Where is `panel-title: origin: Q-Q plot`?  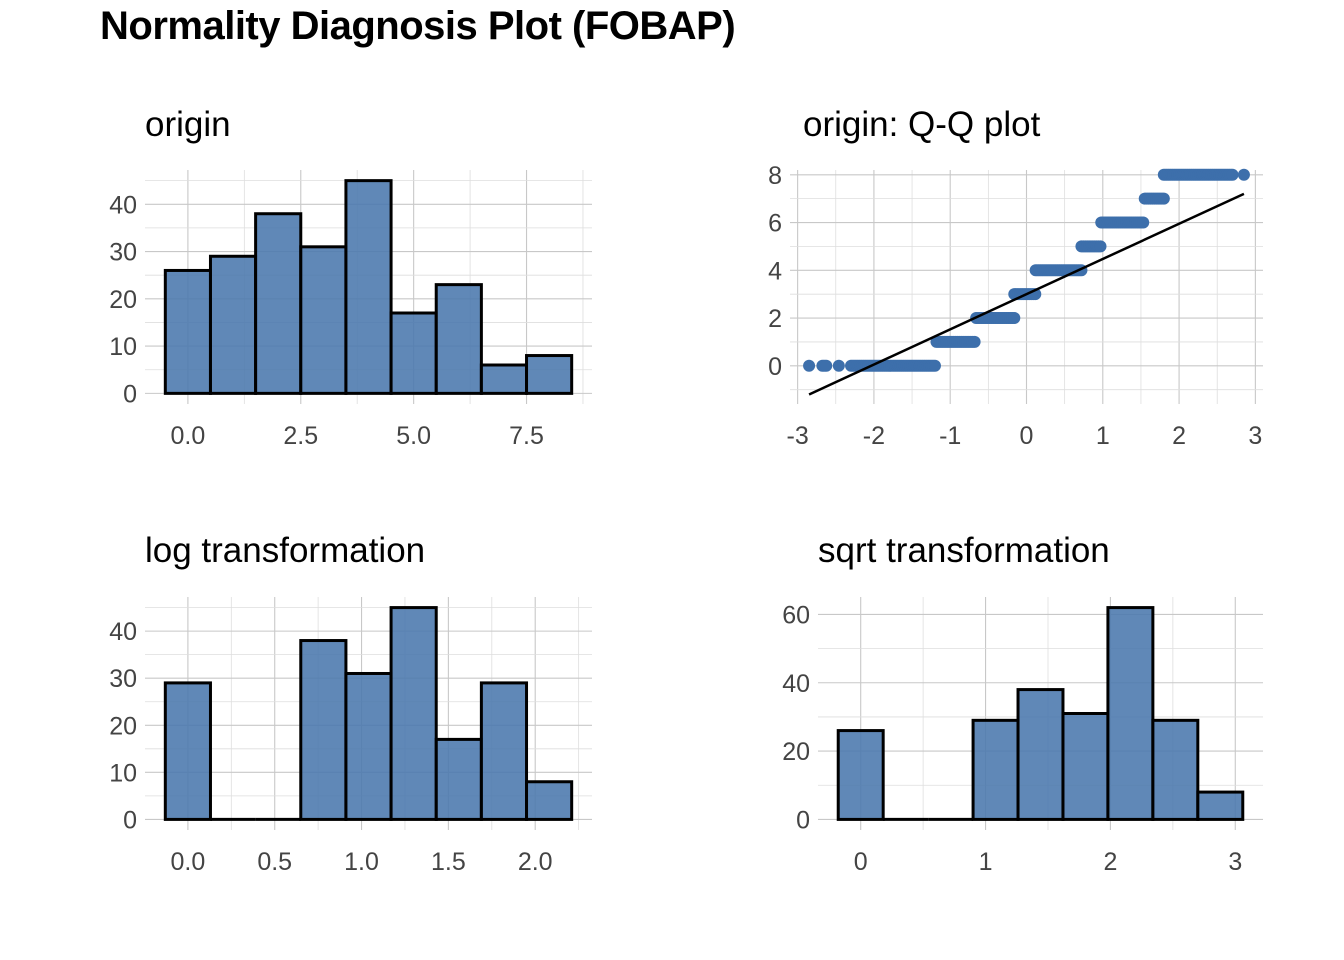
panel-title: origin: Q-Q plot is located at coordinates (922, 124).